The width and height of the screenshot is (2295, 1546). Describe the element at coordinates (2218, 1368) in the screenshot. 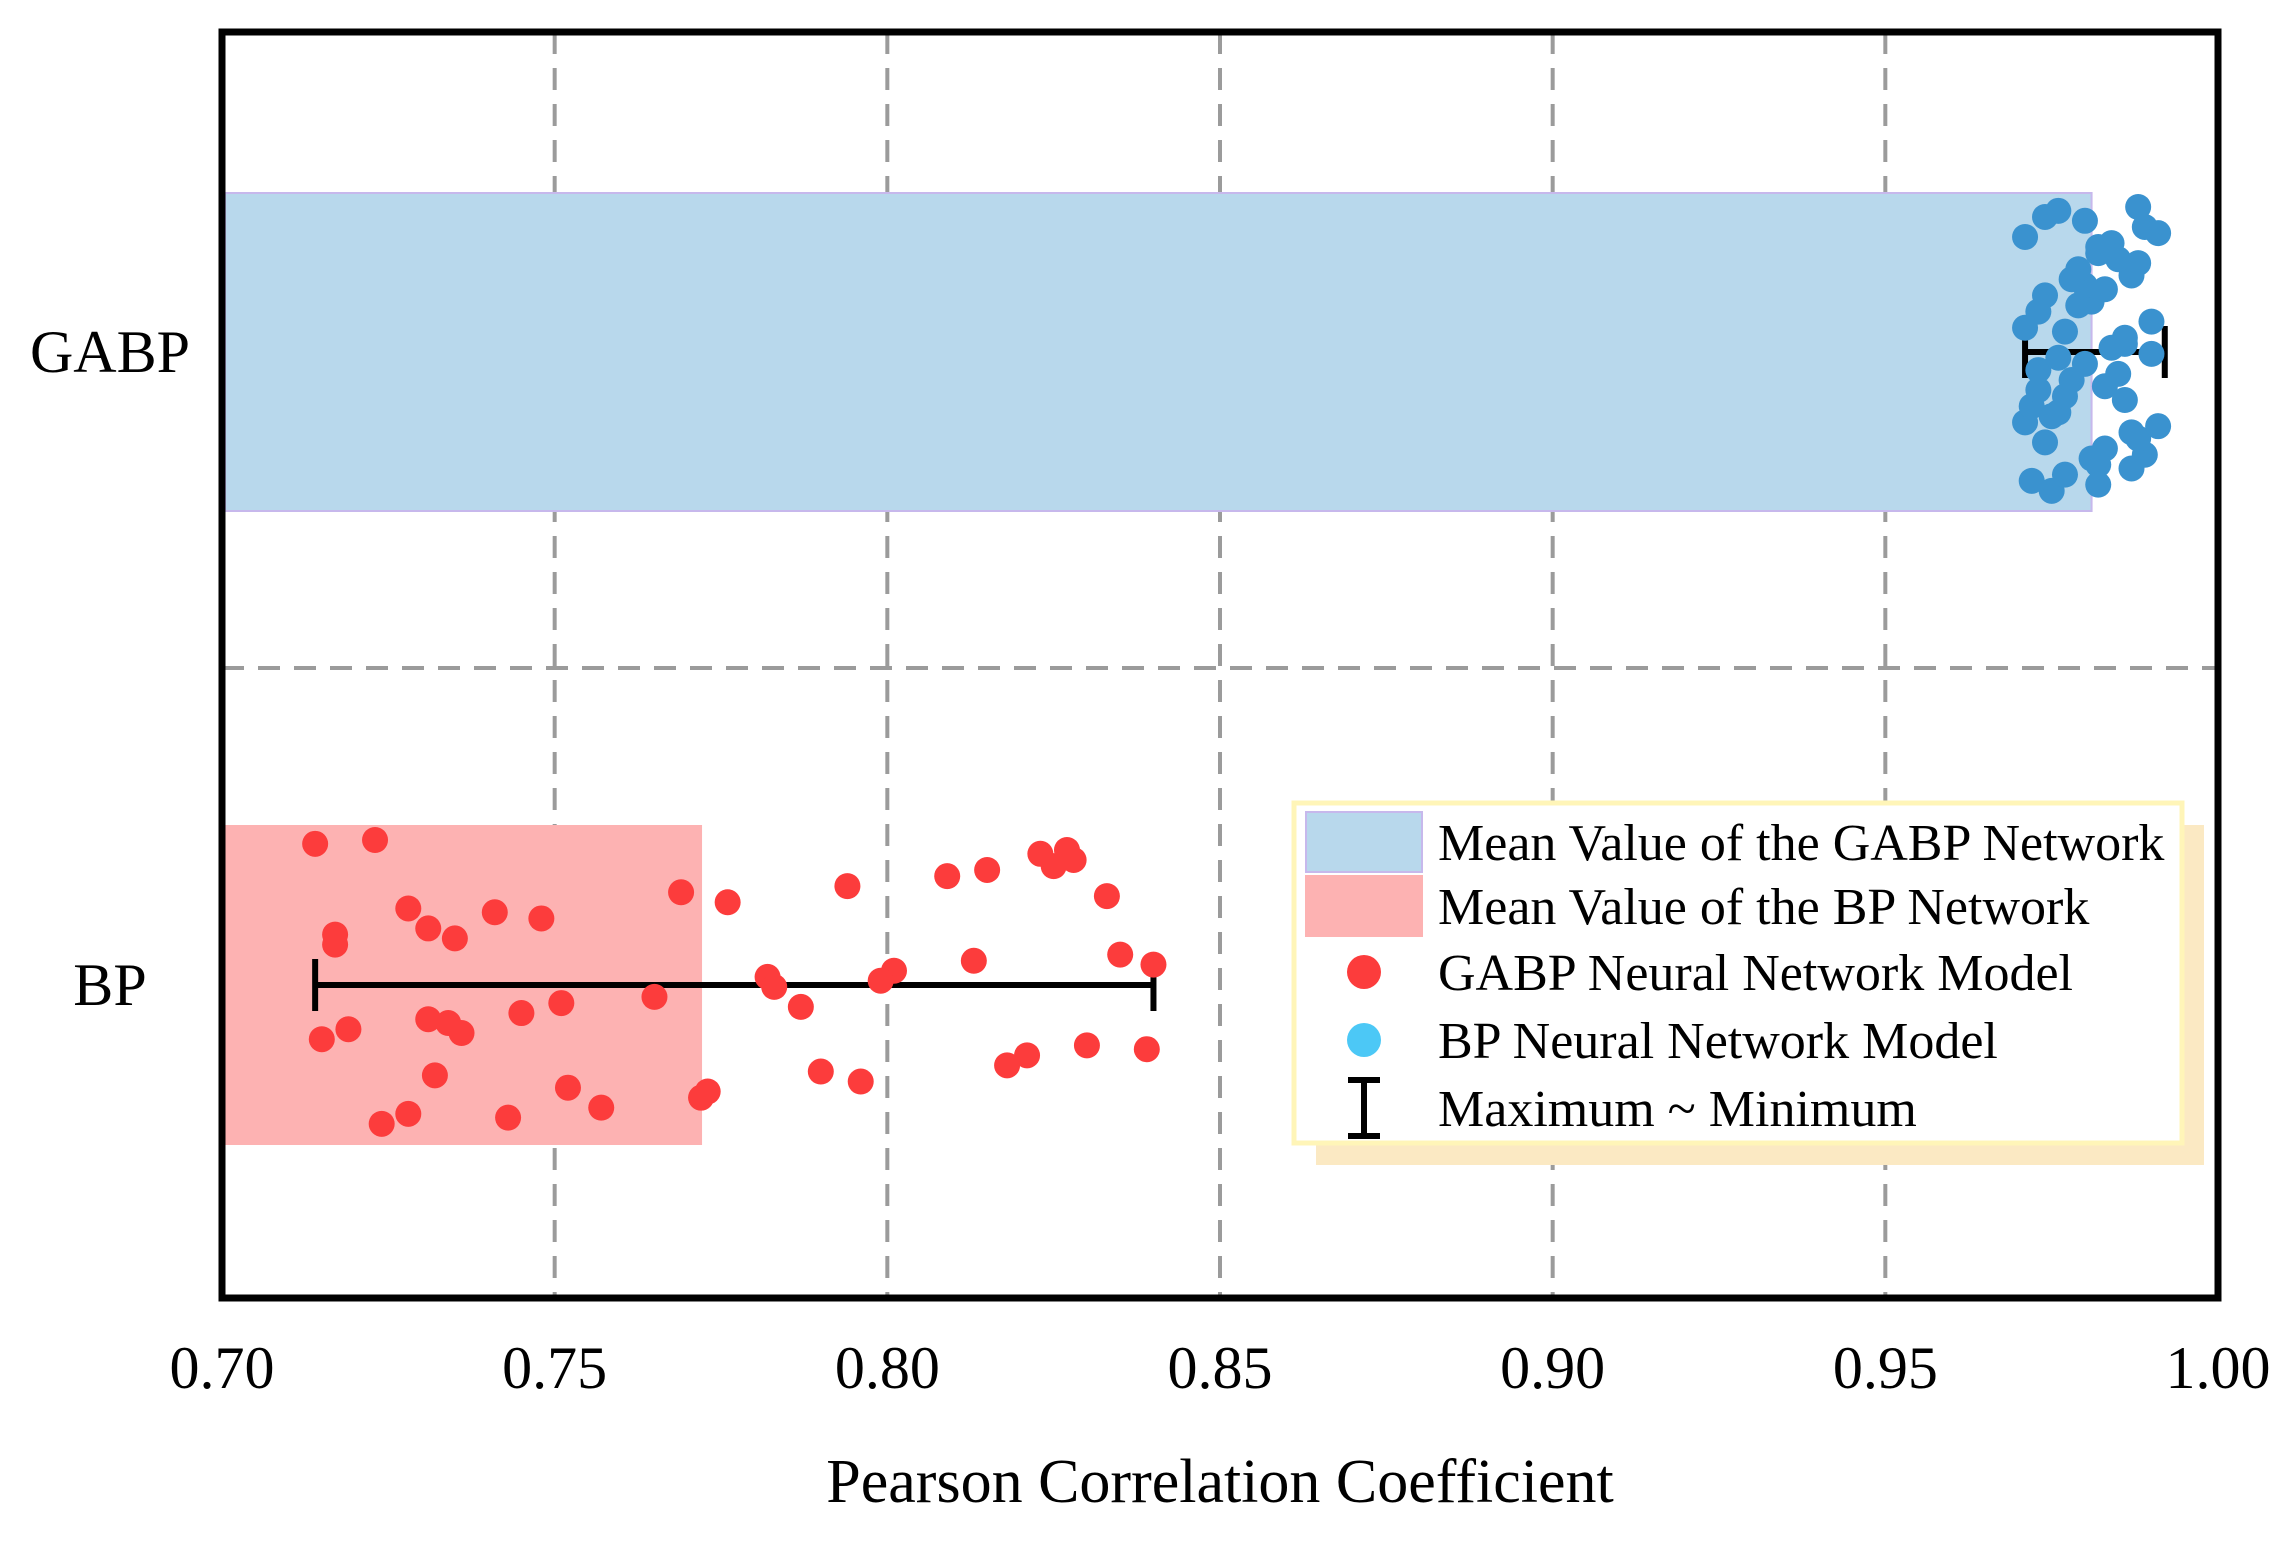

I see `x-tick-label: 1.00` at that location.